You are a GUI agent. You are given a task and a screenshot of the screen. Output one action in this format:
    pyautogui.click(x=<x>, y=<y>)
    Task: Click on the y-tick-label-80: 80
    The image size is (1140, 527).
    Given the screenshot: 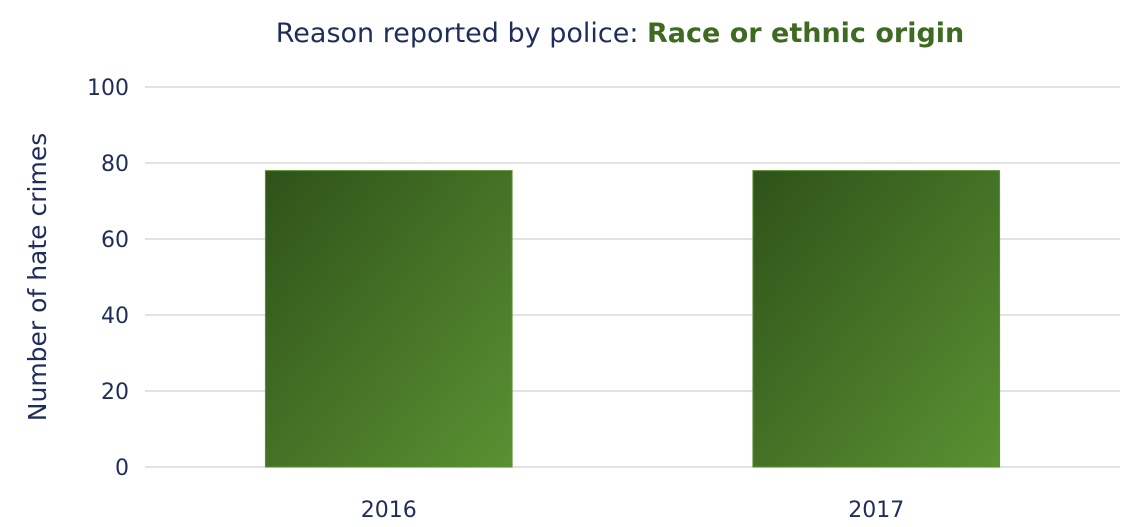 What is the action you would take?
    pyautogui.click(x=115, y=164)
    